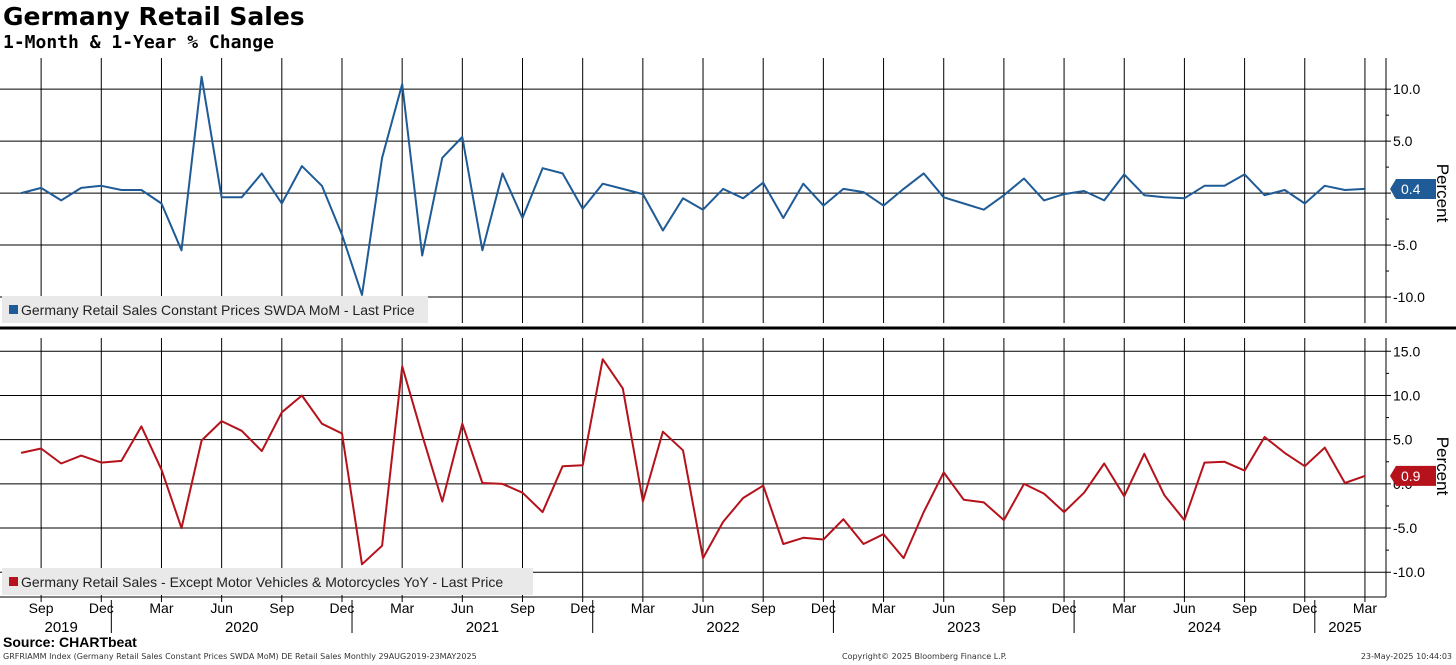 The height and width of the screenshot is (665, 1456). What do you see at coordinates (241, 627) in the screenshot?
I see `x-year-label: 2020` at bounding box center [241, 627].